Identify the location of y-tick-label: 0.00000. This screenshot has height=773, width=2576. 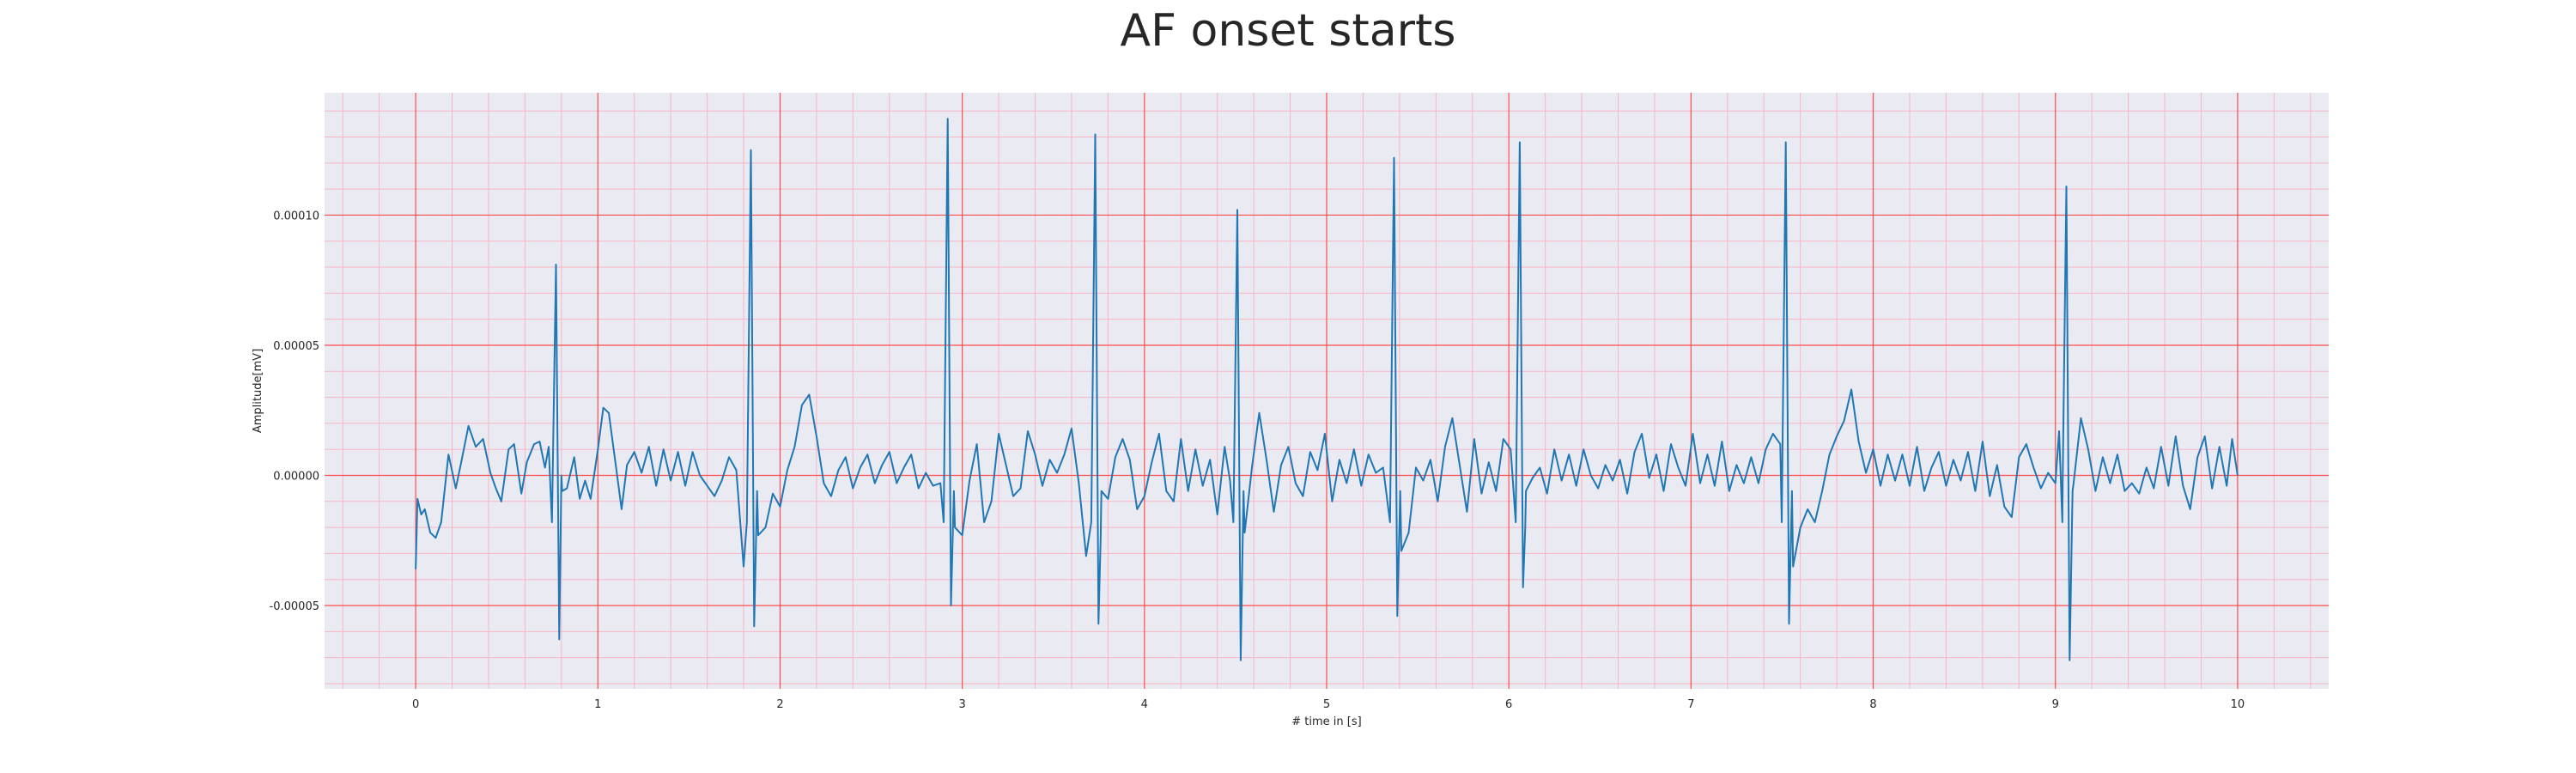
(296, 476).